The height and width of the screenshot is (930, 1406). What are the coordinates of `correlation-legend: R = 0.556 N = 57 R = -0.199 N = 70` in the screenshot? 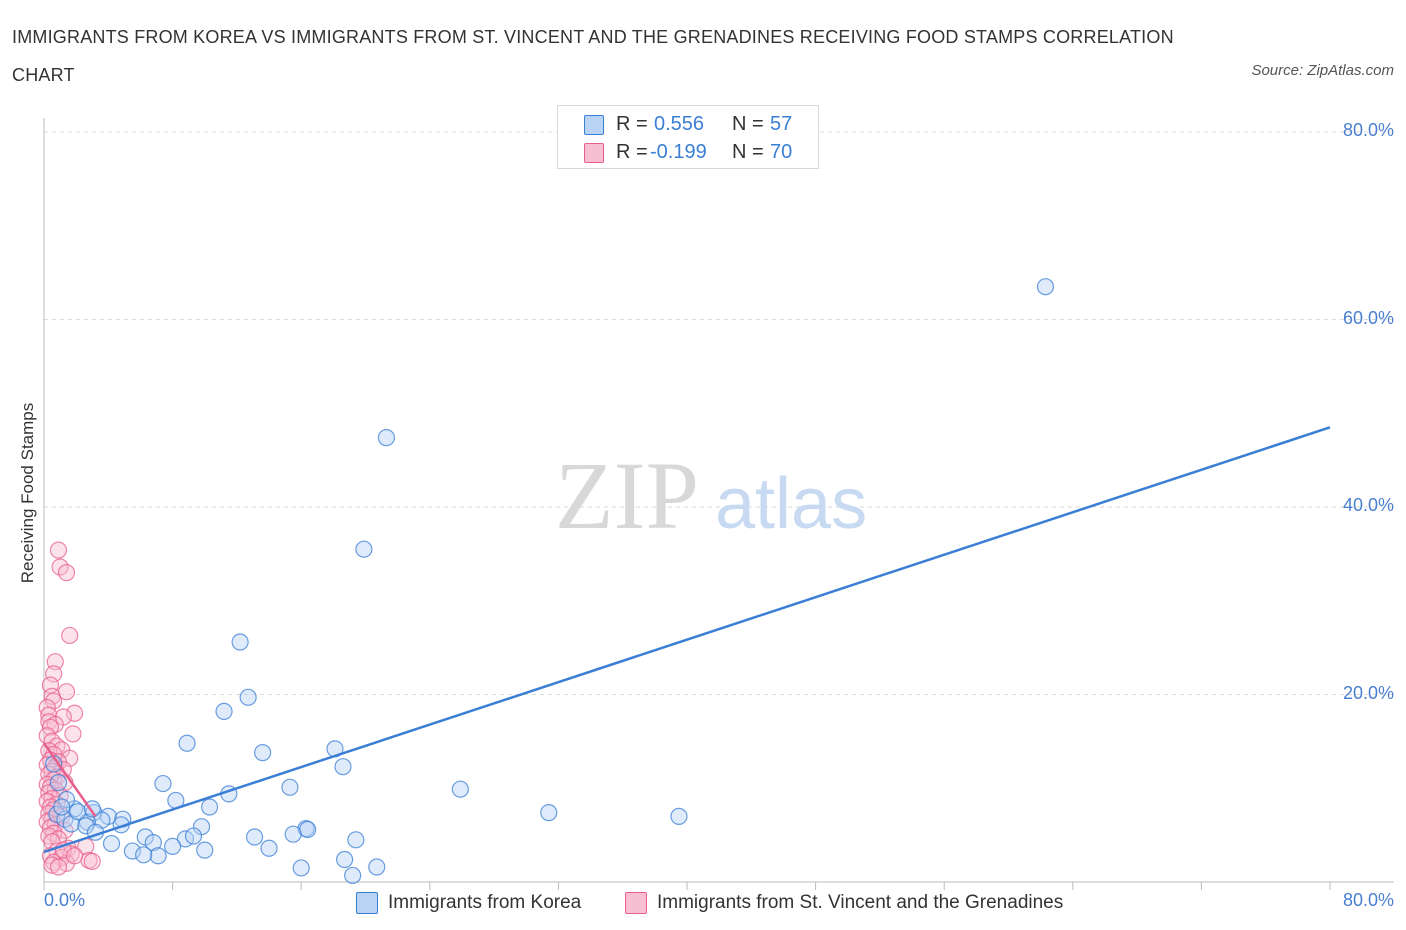 It's located at (688, 137).